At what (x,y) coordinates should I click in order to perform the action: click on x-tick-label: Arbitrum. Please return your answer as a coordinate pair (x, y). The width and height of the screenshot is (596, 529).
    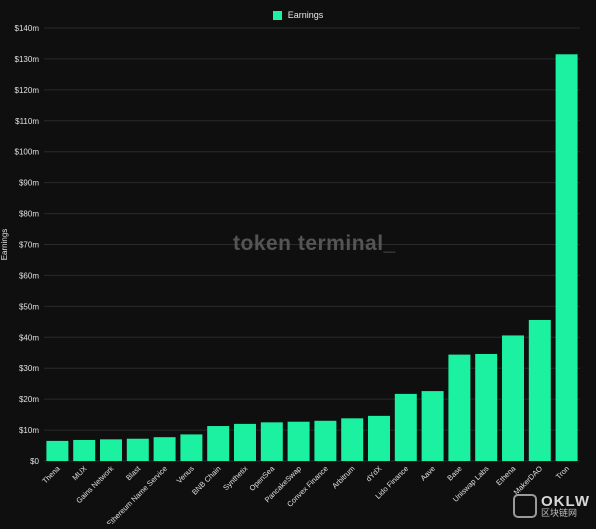
    Looking at the image, I should click on (343, 477).